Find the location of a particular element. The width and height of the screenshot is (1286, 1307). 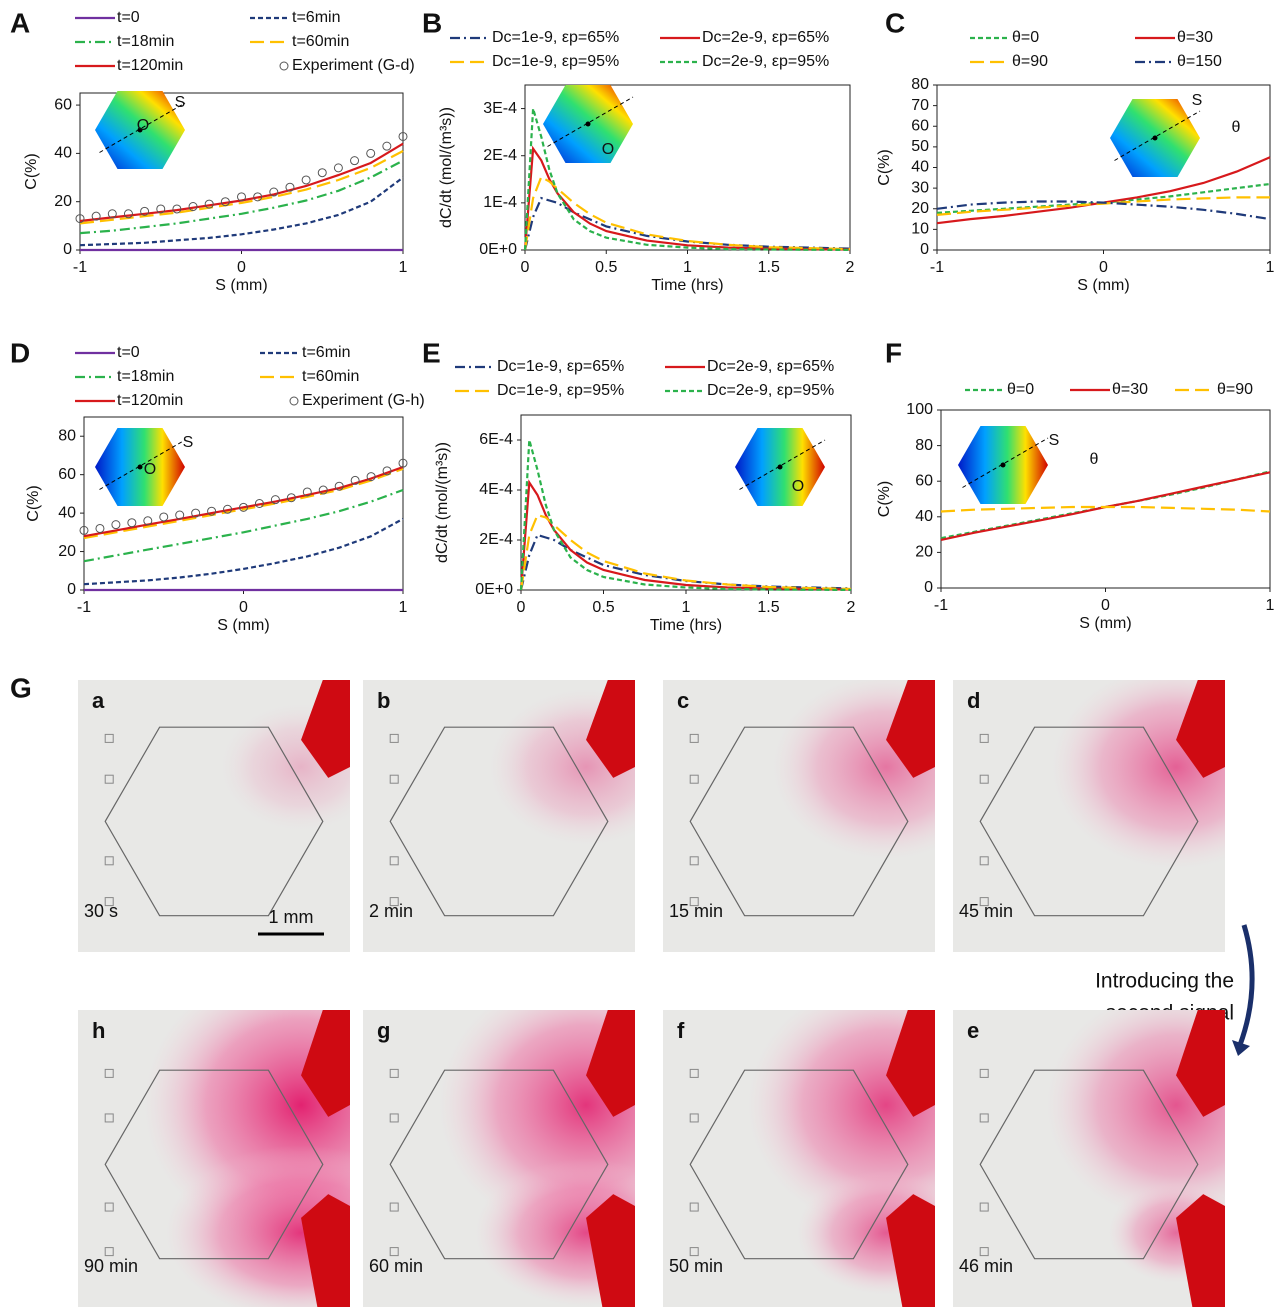

y-tick-label: 1E-4 is located at coordinates (500, 202).